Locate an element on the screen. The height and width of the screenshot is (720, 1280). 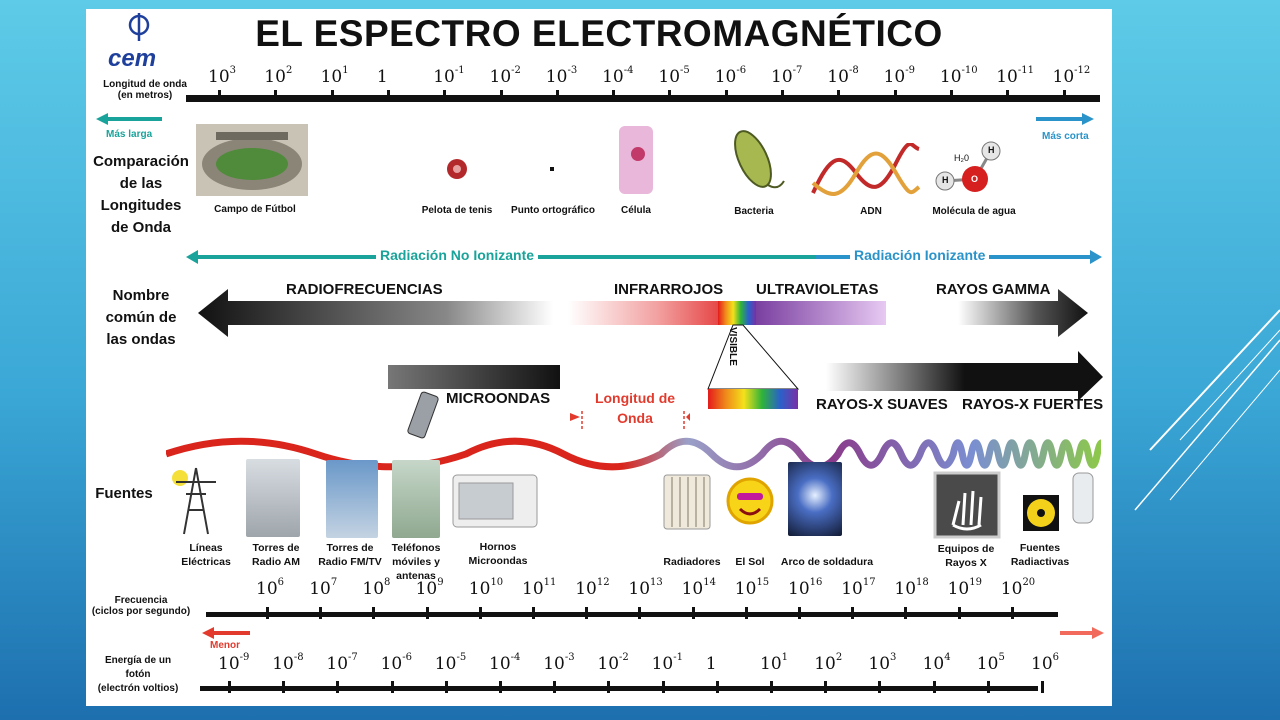
comparison-item-6: Molécula de agua is located at coordinates (974, 211).